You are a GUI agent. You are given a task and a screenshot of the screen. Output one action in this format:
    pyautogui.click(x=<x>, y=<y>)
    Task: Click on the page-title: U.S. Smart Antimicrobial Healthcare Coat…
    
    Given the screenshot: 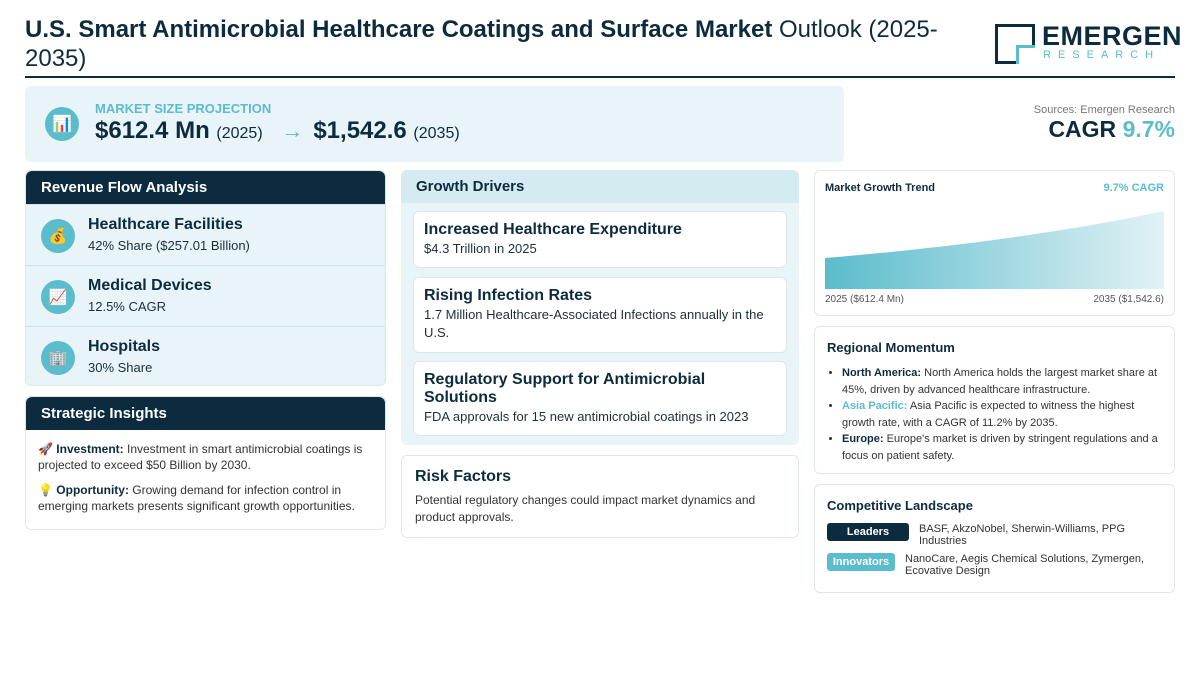 What is the action you would take?
    pyautogui.click(x=495, y=44)
    